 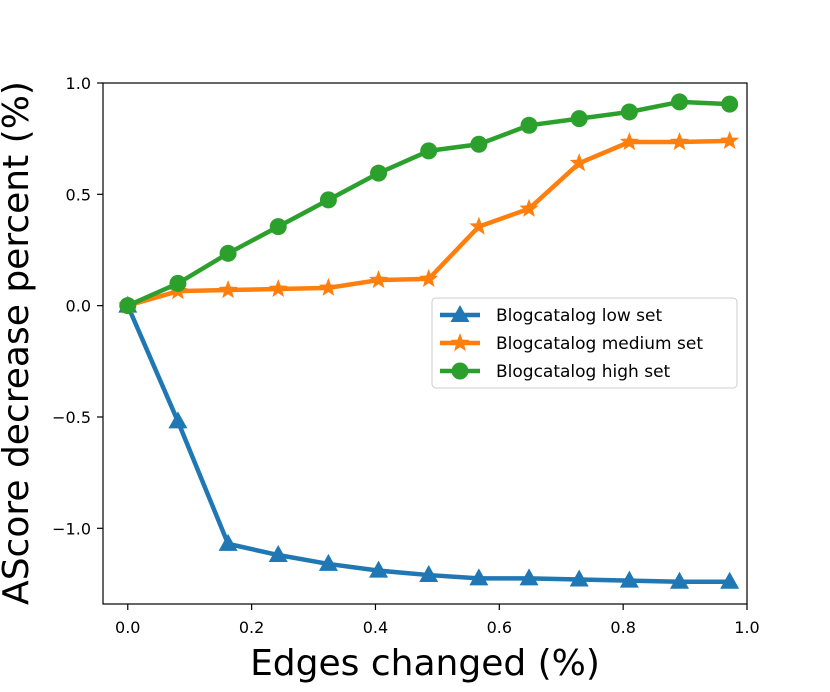 What do you see at coordinates (18, 343) in the screenshot?
I see `y-axis-title: AScore decrease percent (%)` at bounding box center [18, 343].